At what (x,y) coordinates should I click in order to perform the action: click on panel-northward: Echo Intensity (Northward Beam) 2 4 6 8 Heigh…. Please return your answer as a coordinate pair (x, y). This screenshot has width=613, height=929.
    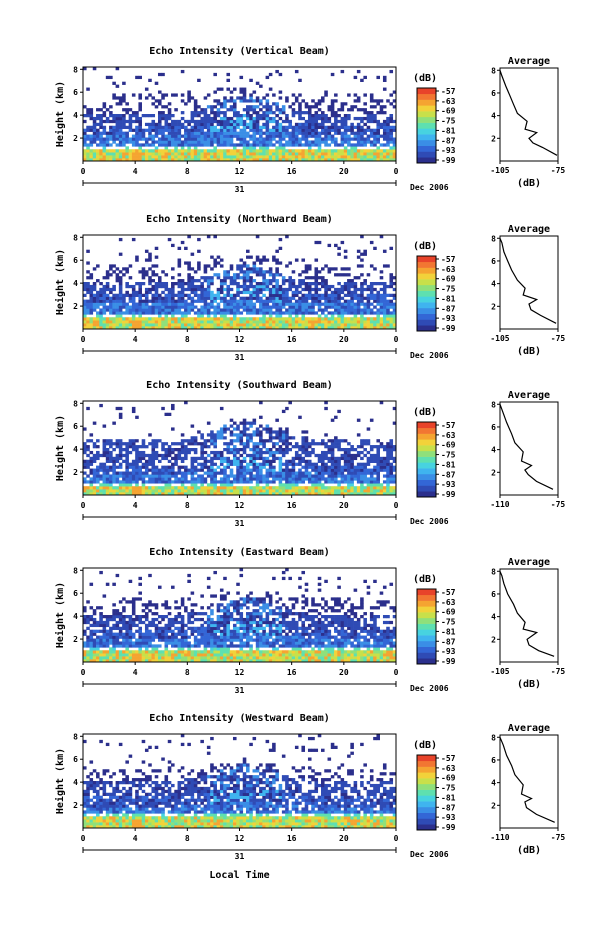
    Looking at the image, I should click on (309, 287).